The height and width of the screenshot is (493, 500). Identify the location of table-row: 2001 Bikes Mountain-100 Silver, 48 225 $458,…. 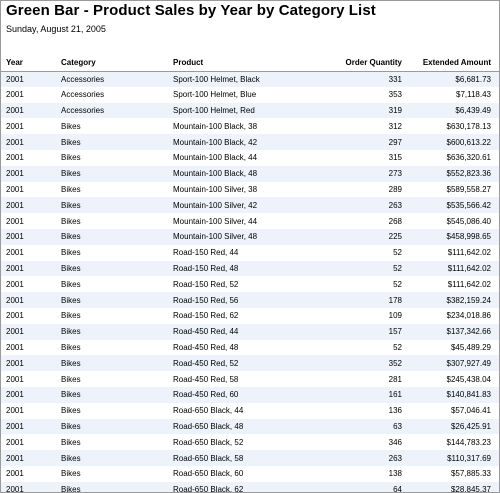
(250, 236).